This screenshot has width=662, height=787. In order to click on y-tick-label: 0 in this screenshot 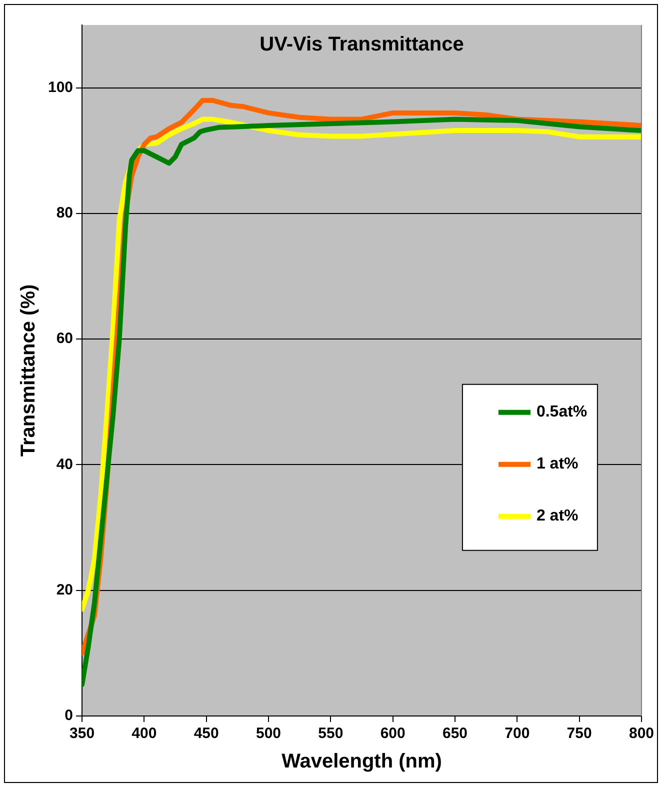, I will do `click(69, 715)`.